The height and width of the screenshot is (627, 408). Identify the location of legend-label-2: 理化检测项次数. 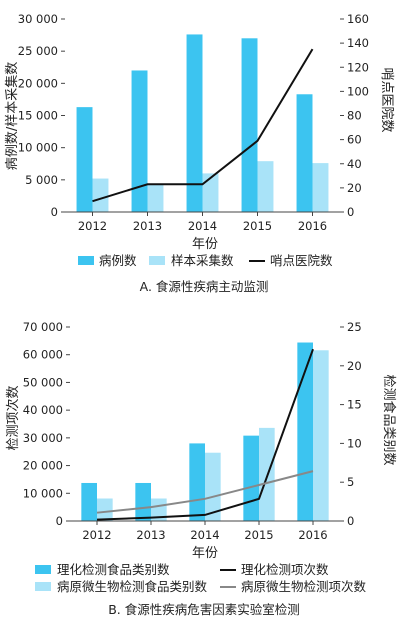
(285, 569).